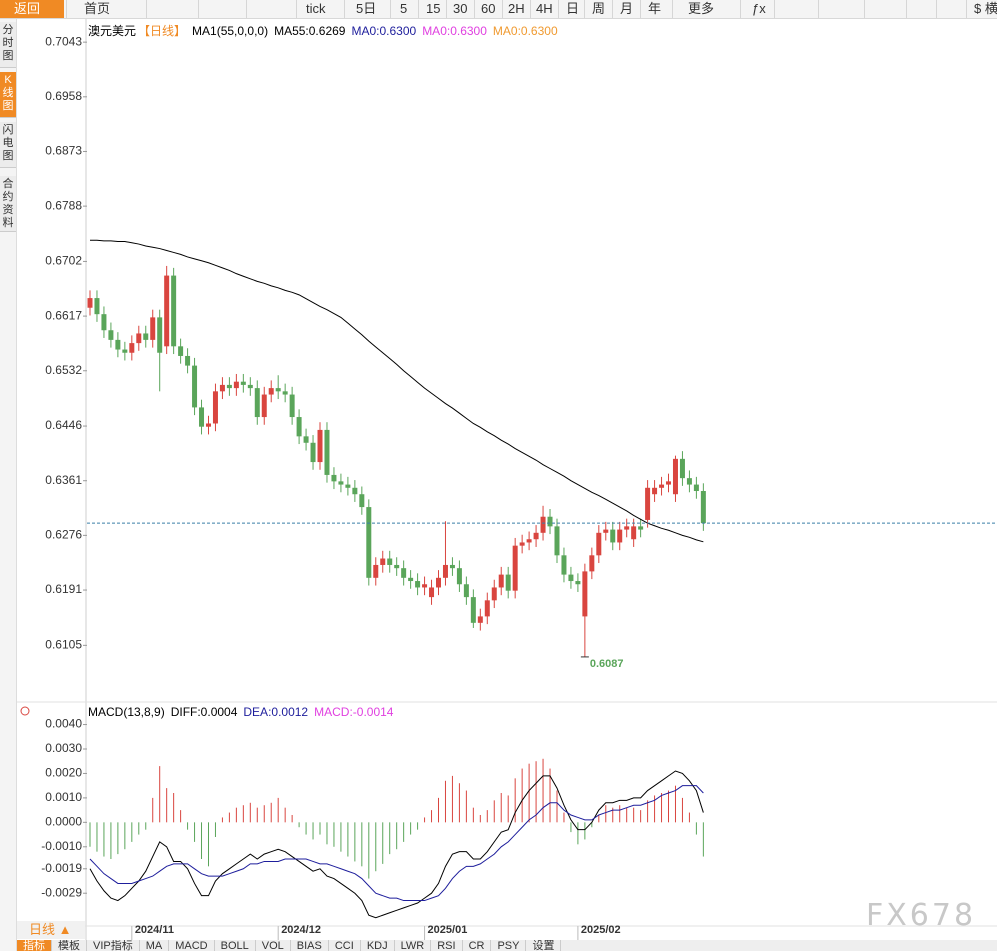 The height and width of the screenshot is (951, 997). Describe the element at coordinates (366, 8) in the screenshot. I see `toolbar-item: 5日` at that location.